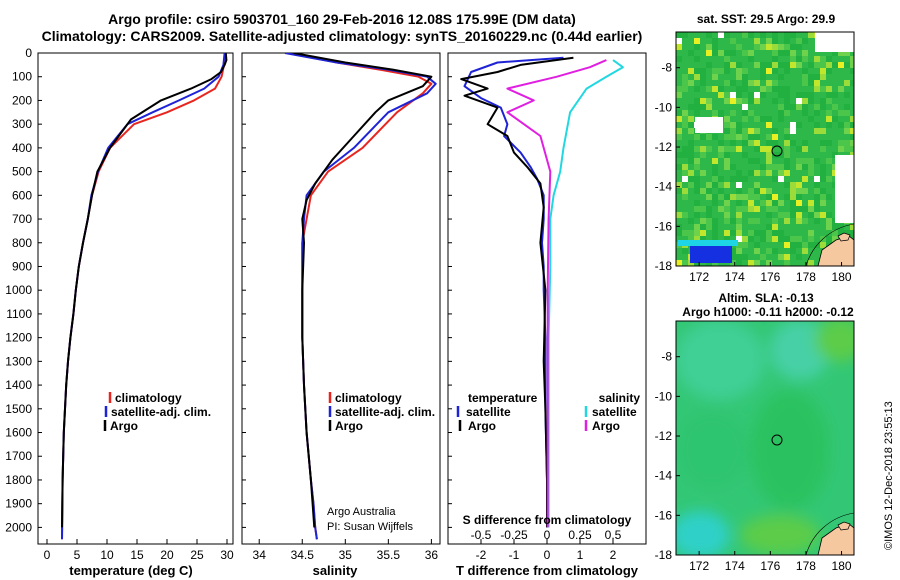 The image size is (900, 580). What do you see at coordinates (22, 219) in the screenshot?
I see `depth-tick-label: 700` at bounding box center [22, 219].